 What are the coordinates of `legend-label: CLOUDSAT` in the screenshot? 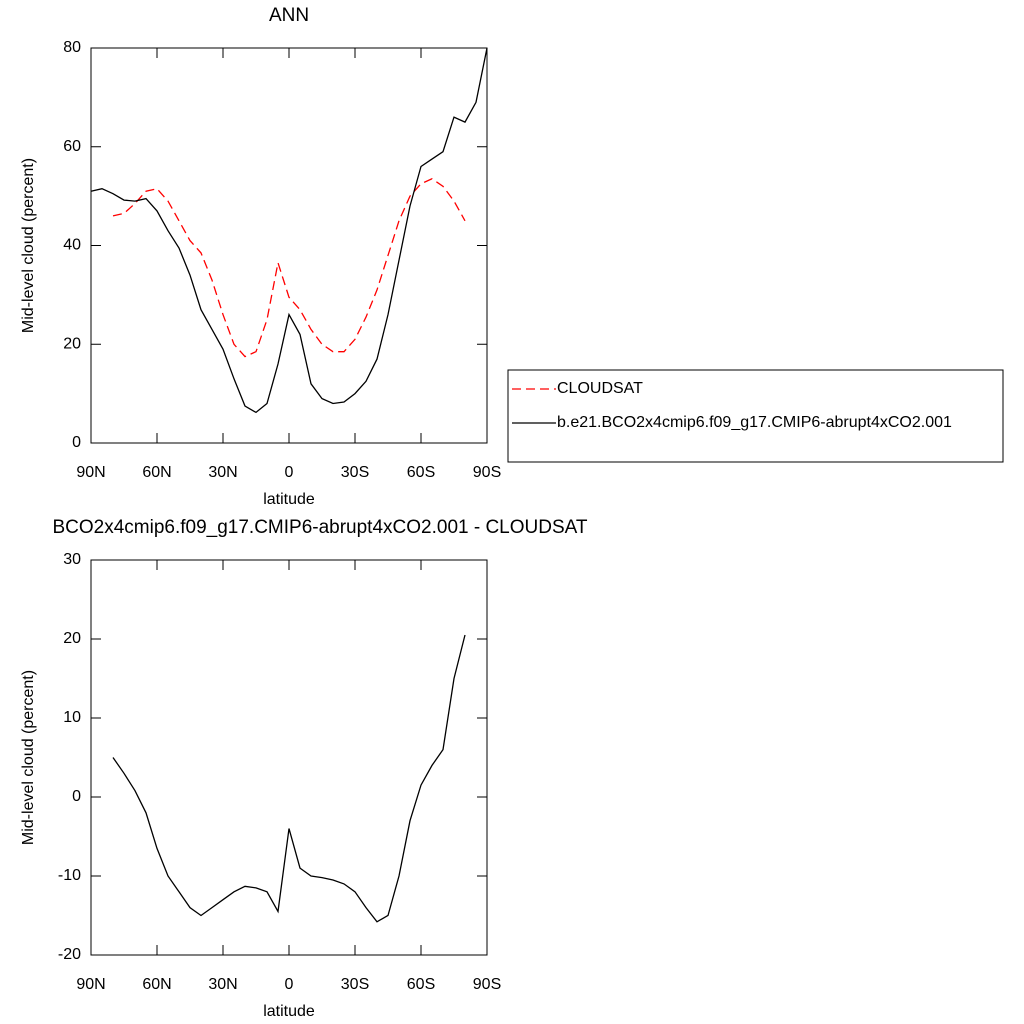 It's located at (600, 388).